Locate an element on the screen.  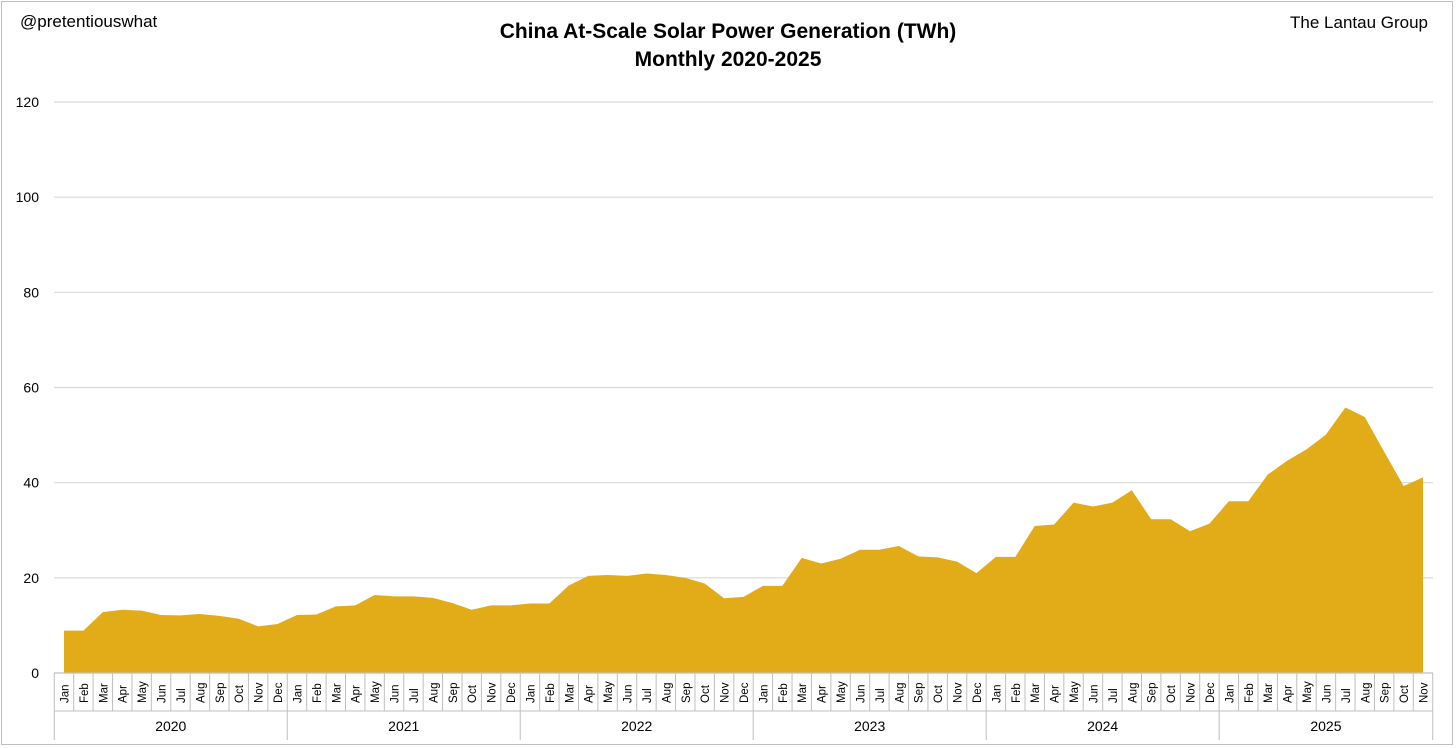
y-tick-label-0: 0 is located at coordinates (35, 673).